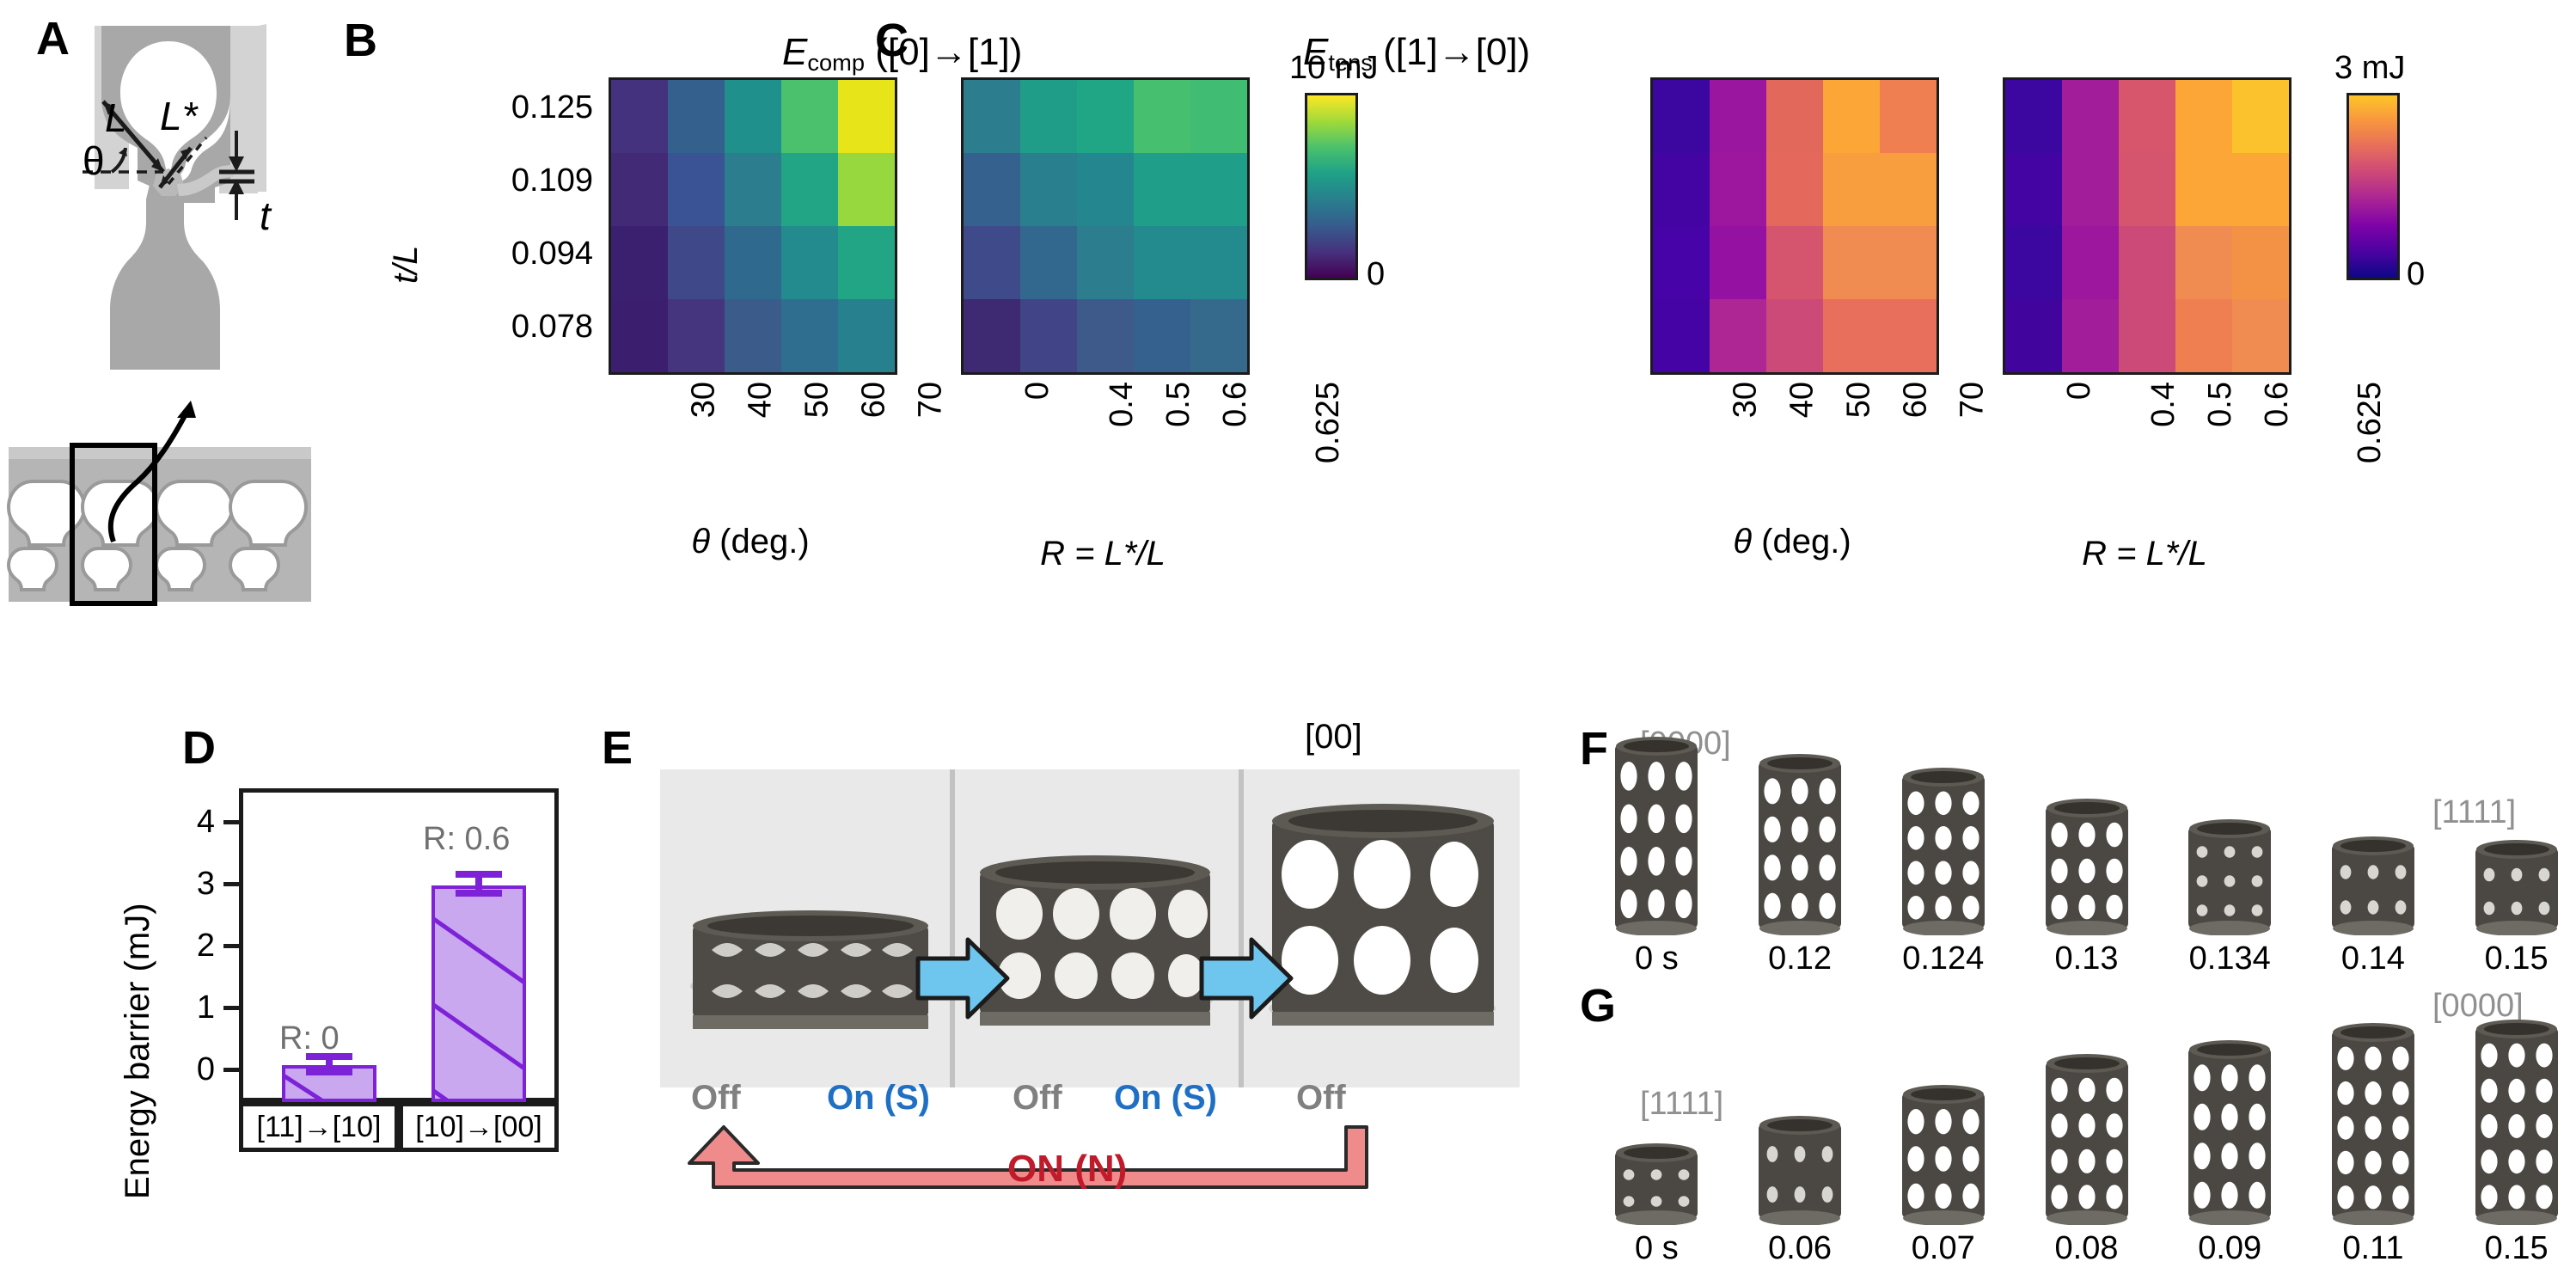  What do you see at coordinates (892, 41) in the screenshot?
I see `panel-c-label: C` at bounding box center [892, 41].